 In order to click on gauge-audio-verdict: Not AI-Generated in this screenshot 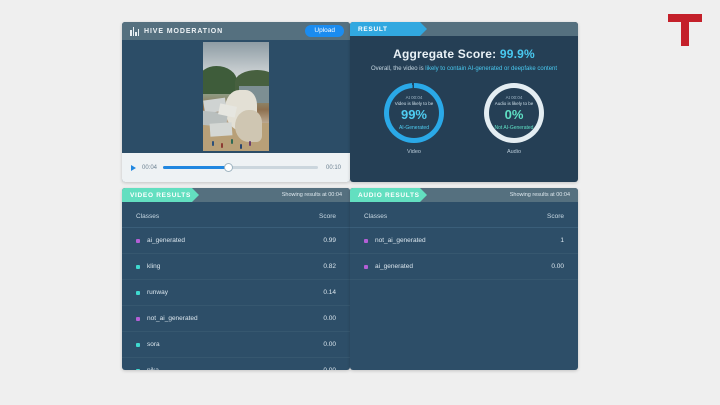, I will do `click(514, 127)`.